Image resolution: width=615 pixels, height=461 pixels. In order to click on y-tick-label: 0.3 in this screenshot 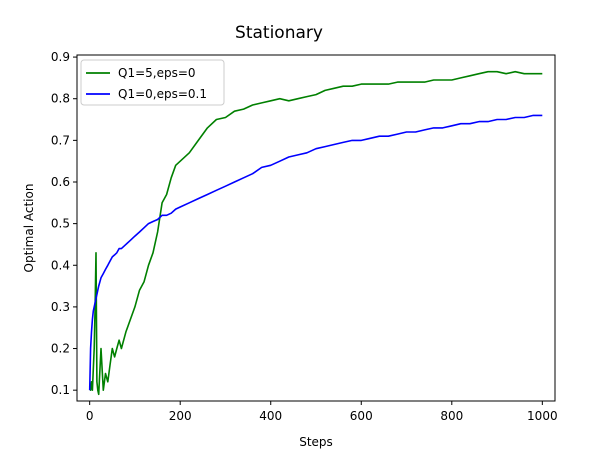, I will do `click(60, 307)`.